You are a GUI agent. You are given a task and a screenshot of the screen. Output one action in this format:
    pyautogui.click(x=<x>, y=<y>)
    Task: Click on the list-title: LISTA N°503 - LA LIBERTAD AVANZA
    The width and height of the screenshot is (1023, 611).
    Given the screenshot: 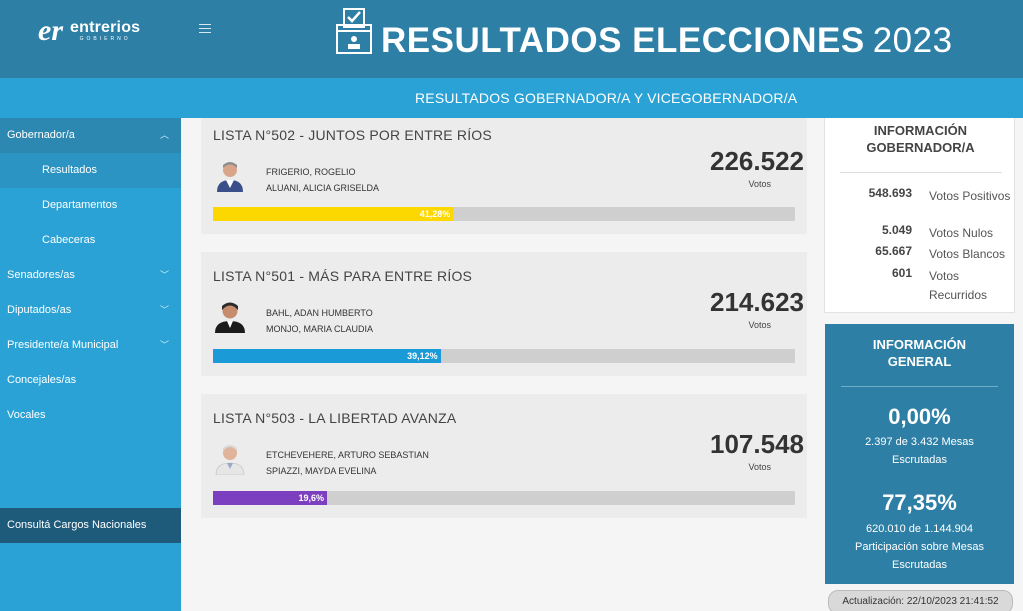 What is the action you would take?
    pyautogui.click(x=335, y=418)
    